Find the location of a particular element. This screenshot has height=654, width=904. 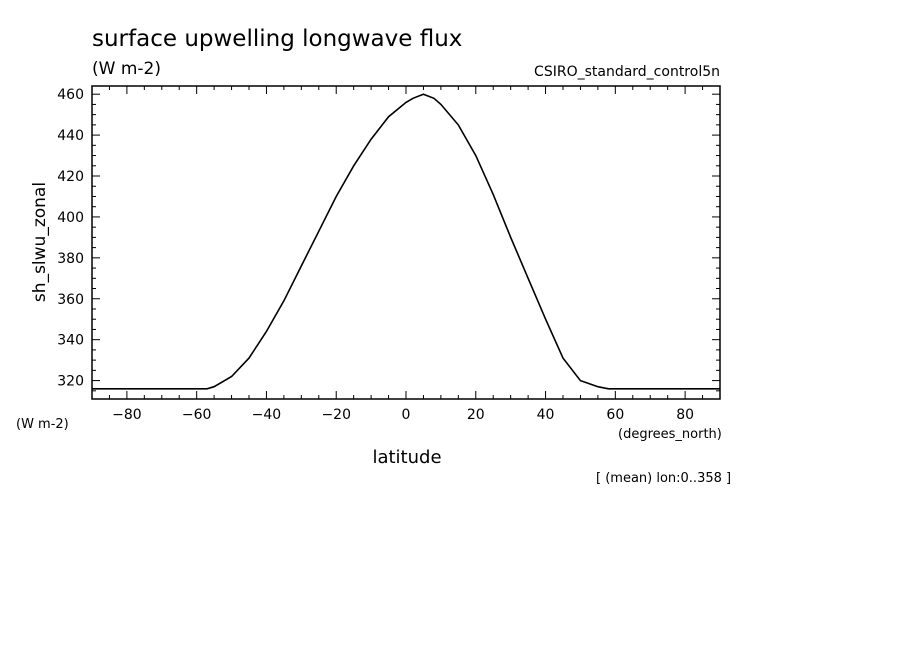

x-tick-label: −60 is located at coordinates (197, 415).